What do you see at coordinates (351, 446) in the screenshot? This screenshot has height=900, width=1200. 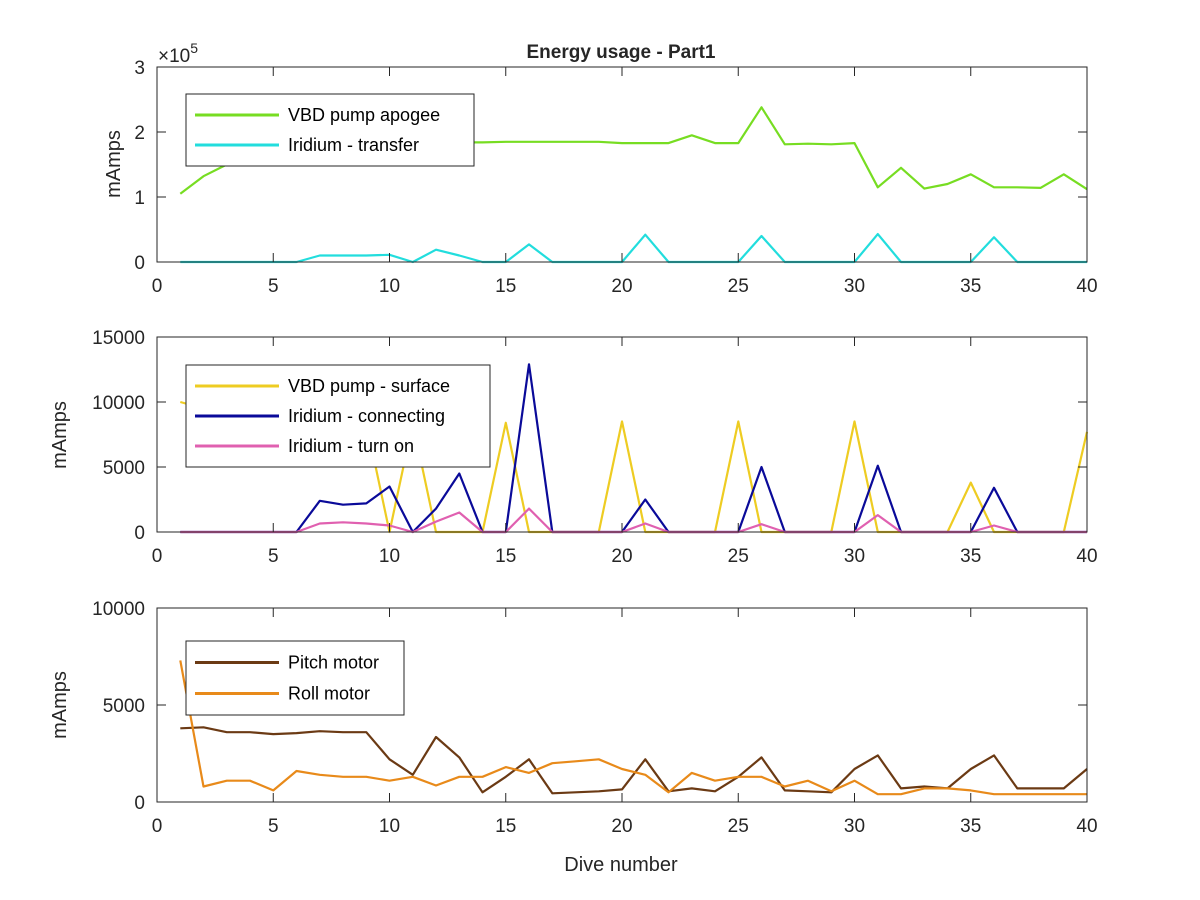 I see `legend-entry: Iridium - turn on` at bounding box center [351, 446].